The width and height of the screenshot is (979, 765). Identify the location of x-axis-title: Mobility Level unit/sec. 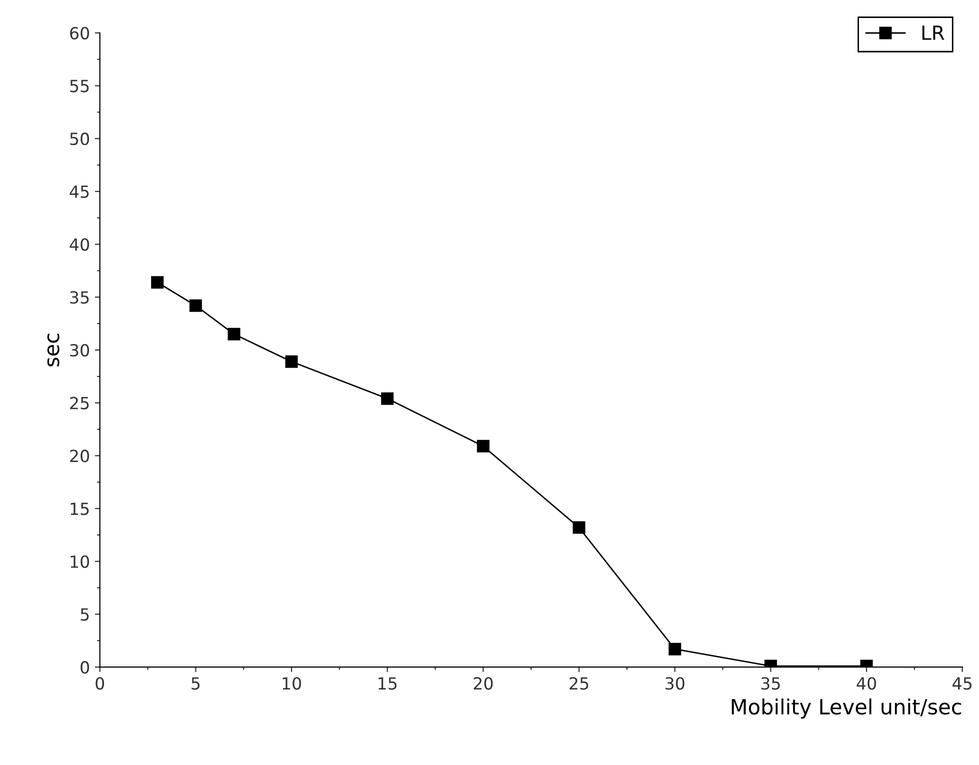
(847, 708).